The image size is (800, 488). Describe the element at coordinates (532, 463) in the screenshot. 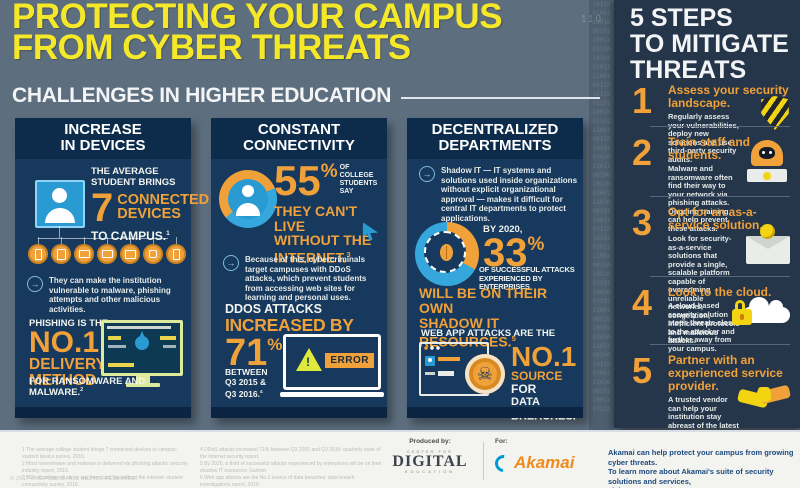

I see `akamai-logo: Akamai` at that location.